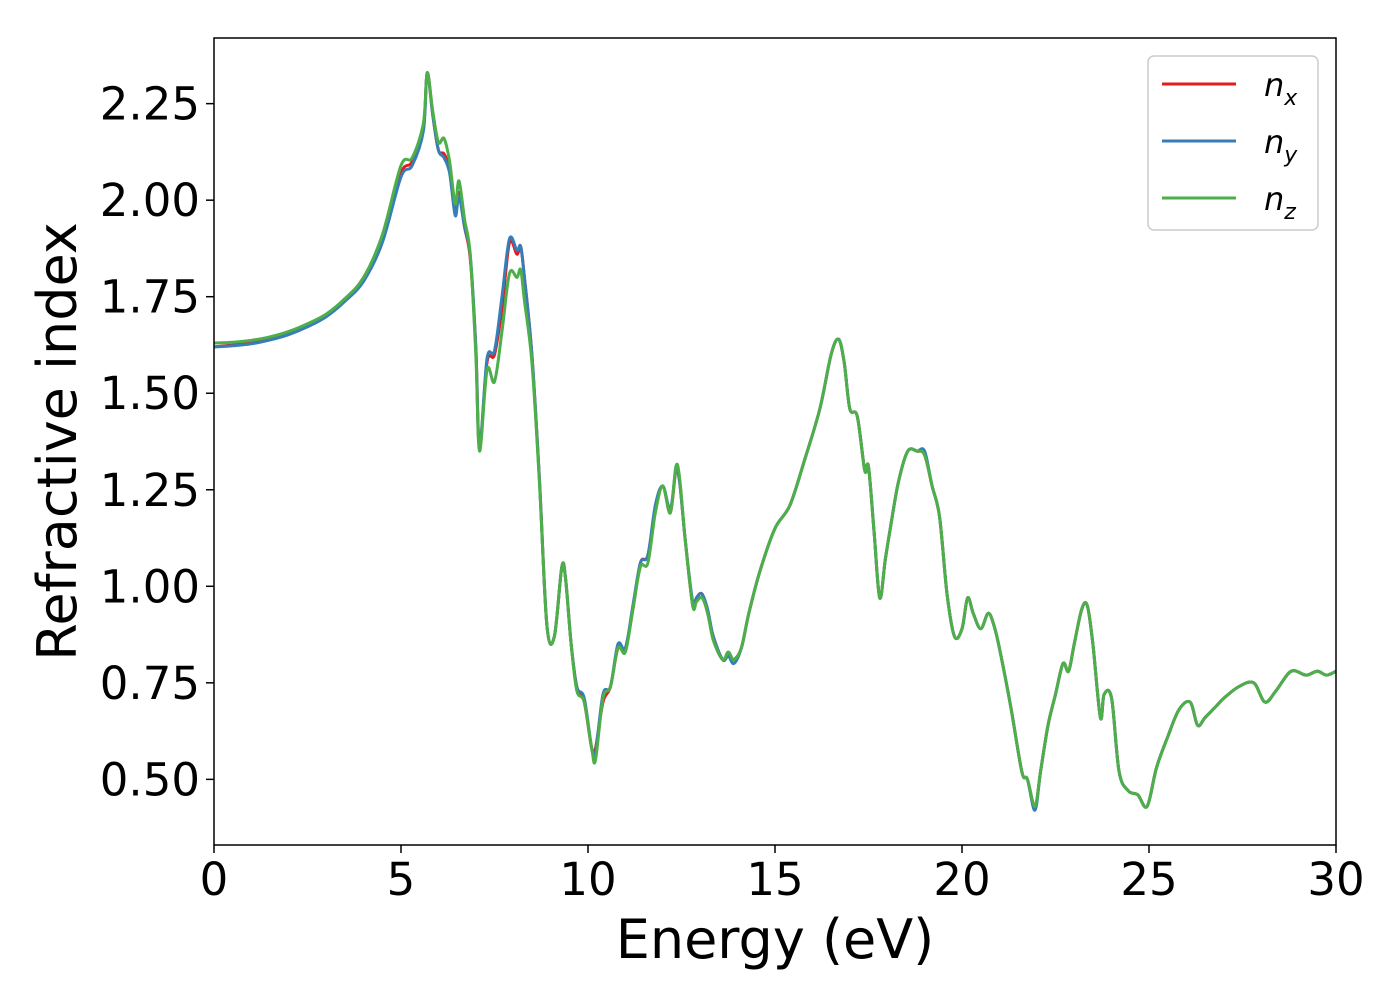  I want to click on y-tick-label: 1.50, so click(150, 393).